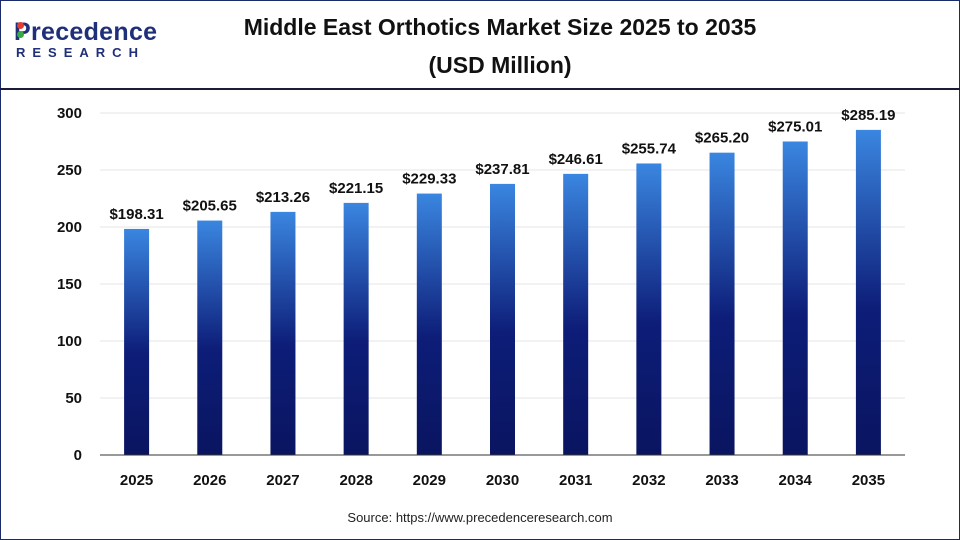  What do you see at coordinates (648, 480) in the screenshot?
I see `x-tick-label: 2032` at bounding box center [648, 480].